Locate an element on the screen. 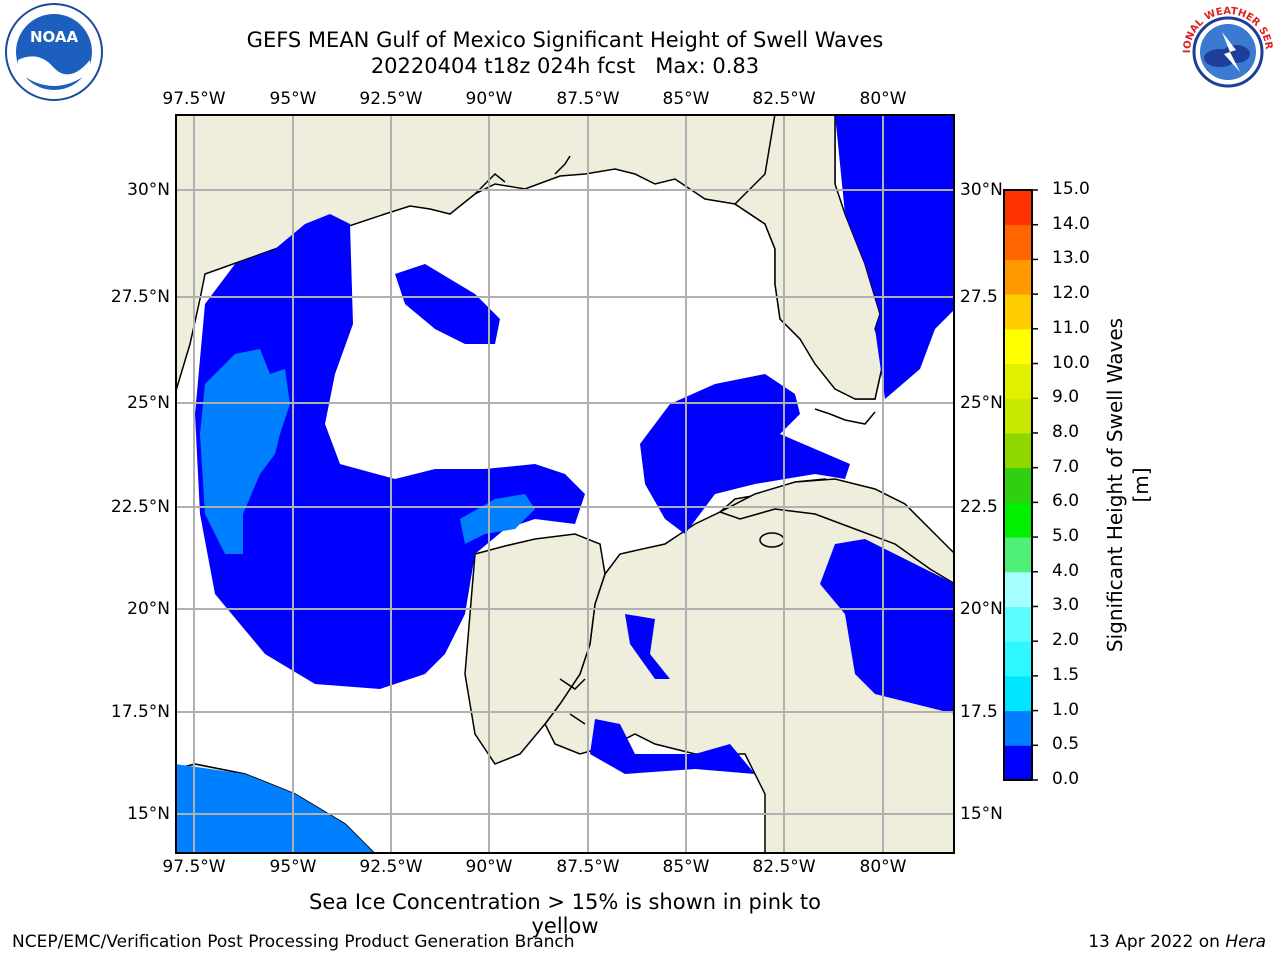 This screenshot has height=960, width=1280. lat-label-right: 27.5 is located at coordinates (979, 297).